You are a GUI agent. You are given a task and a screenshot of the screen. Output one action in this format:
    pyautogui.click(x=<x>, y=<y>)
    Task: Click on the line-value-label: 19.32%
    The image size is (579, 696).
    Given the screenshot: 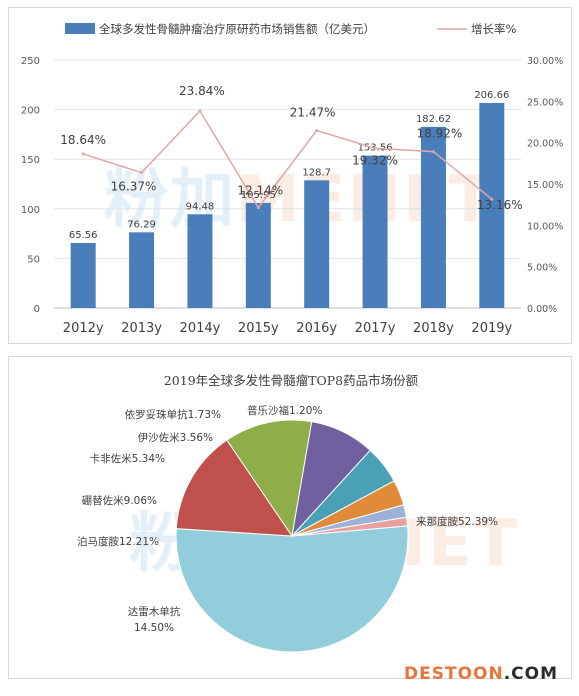 What is the action you would take?
    pyautogui.click(x=375, y=160)
    